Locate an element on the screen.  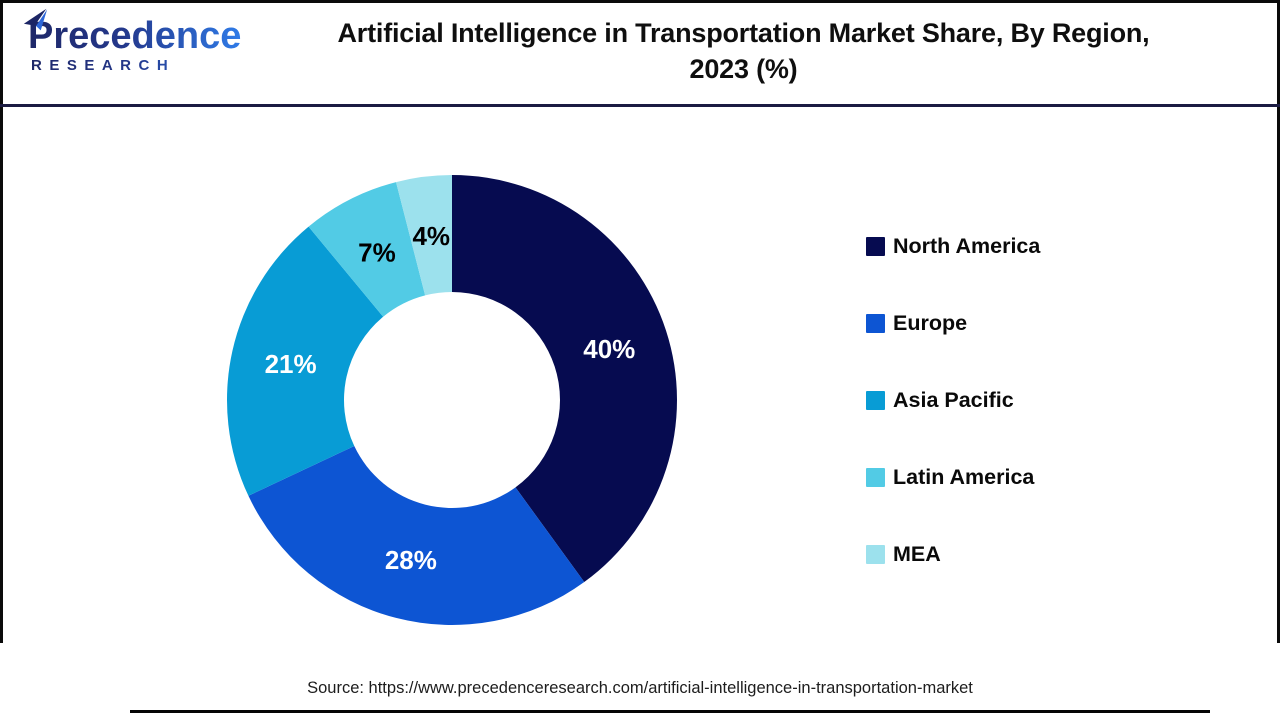
donut-slice-europe is located at coordinates (416, 535).